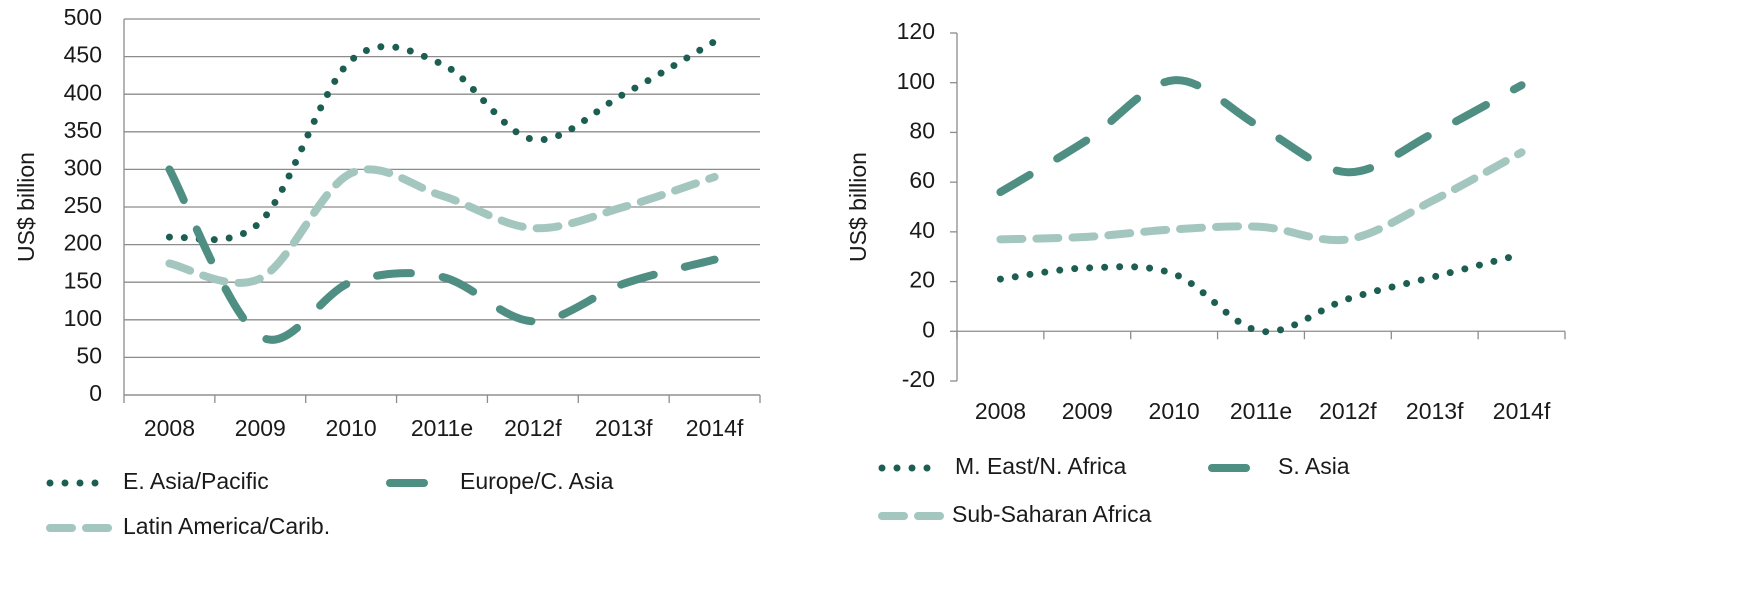 This screenshot has height=601, width=1739. Describe the element at coordinates (83, 92) in the screenshot. I see `y-tick-label: 400` at that location.